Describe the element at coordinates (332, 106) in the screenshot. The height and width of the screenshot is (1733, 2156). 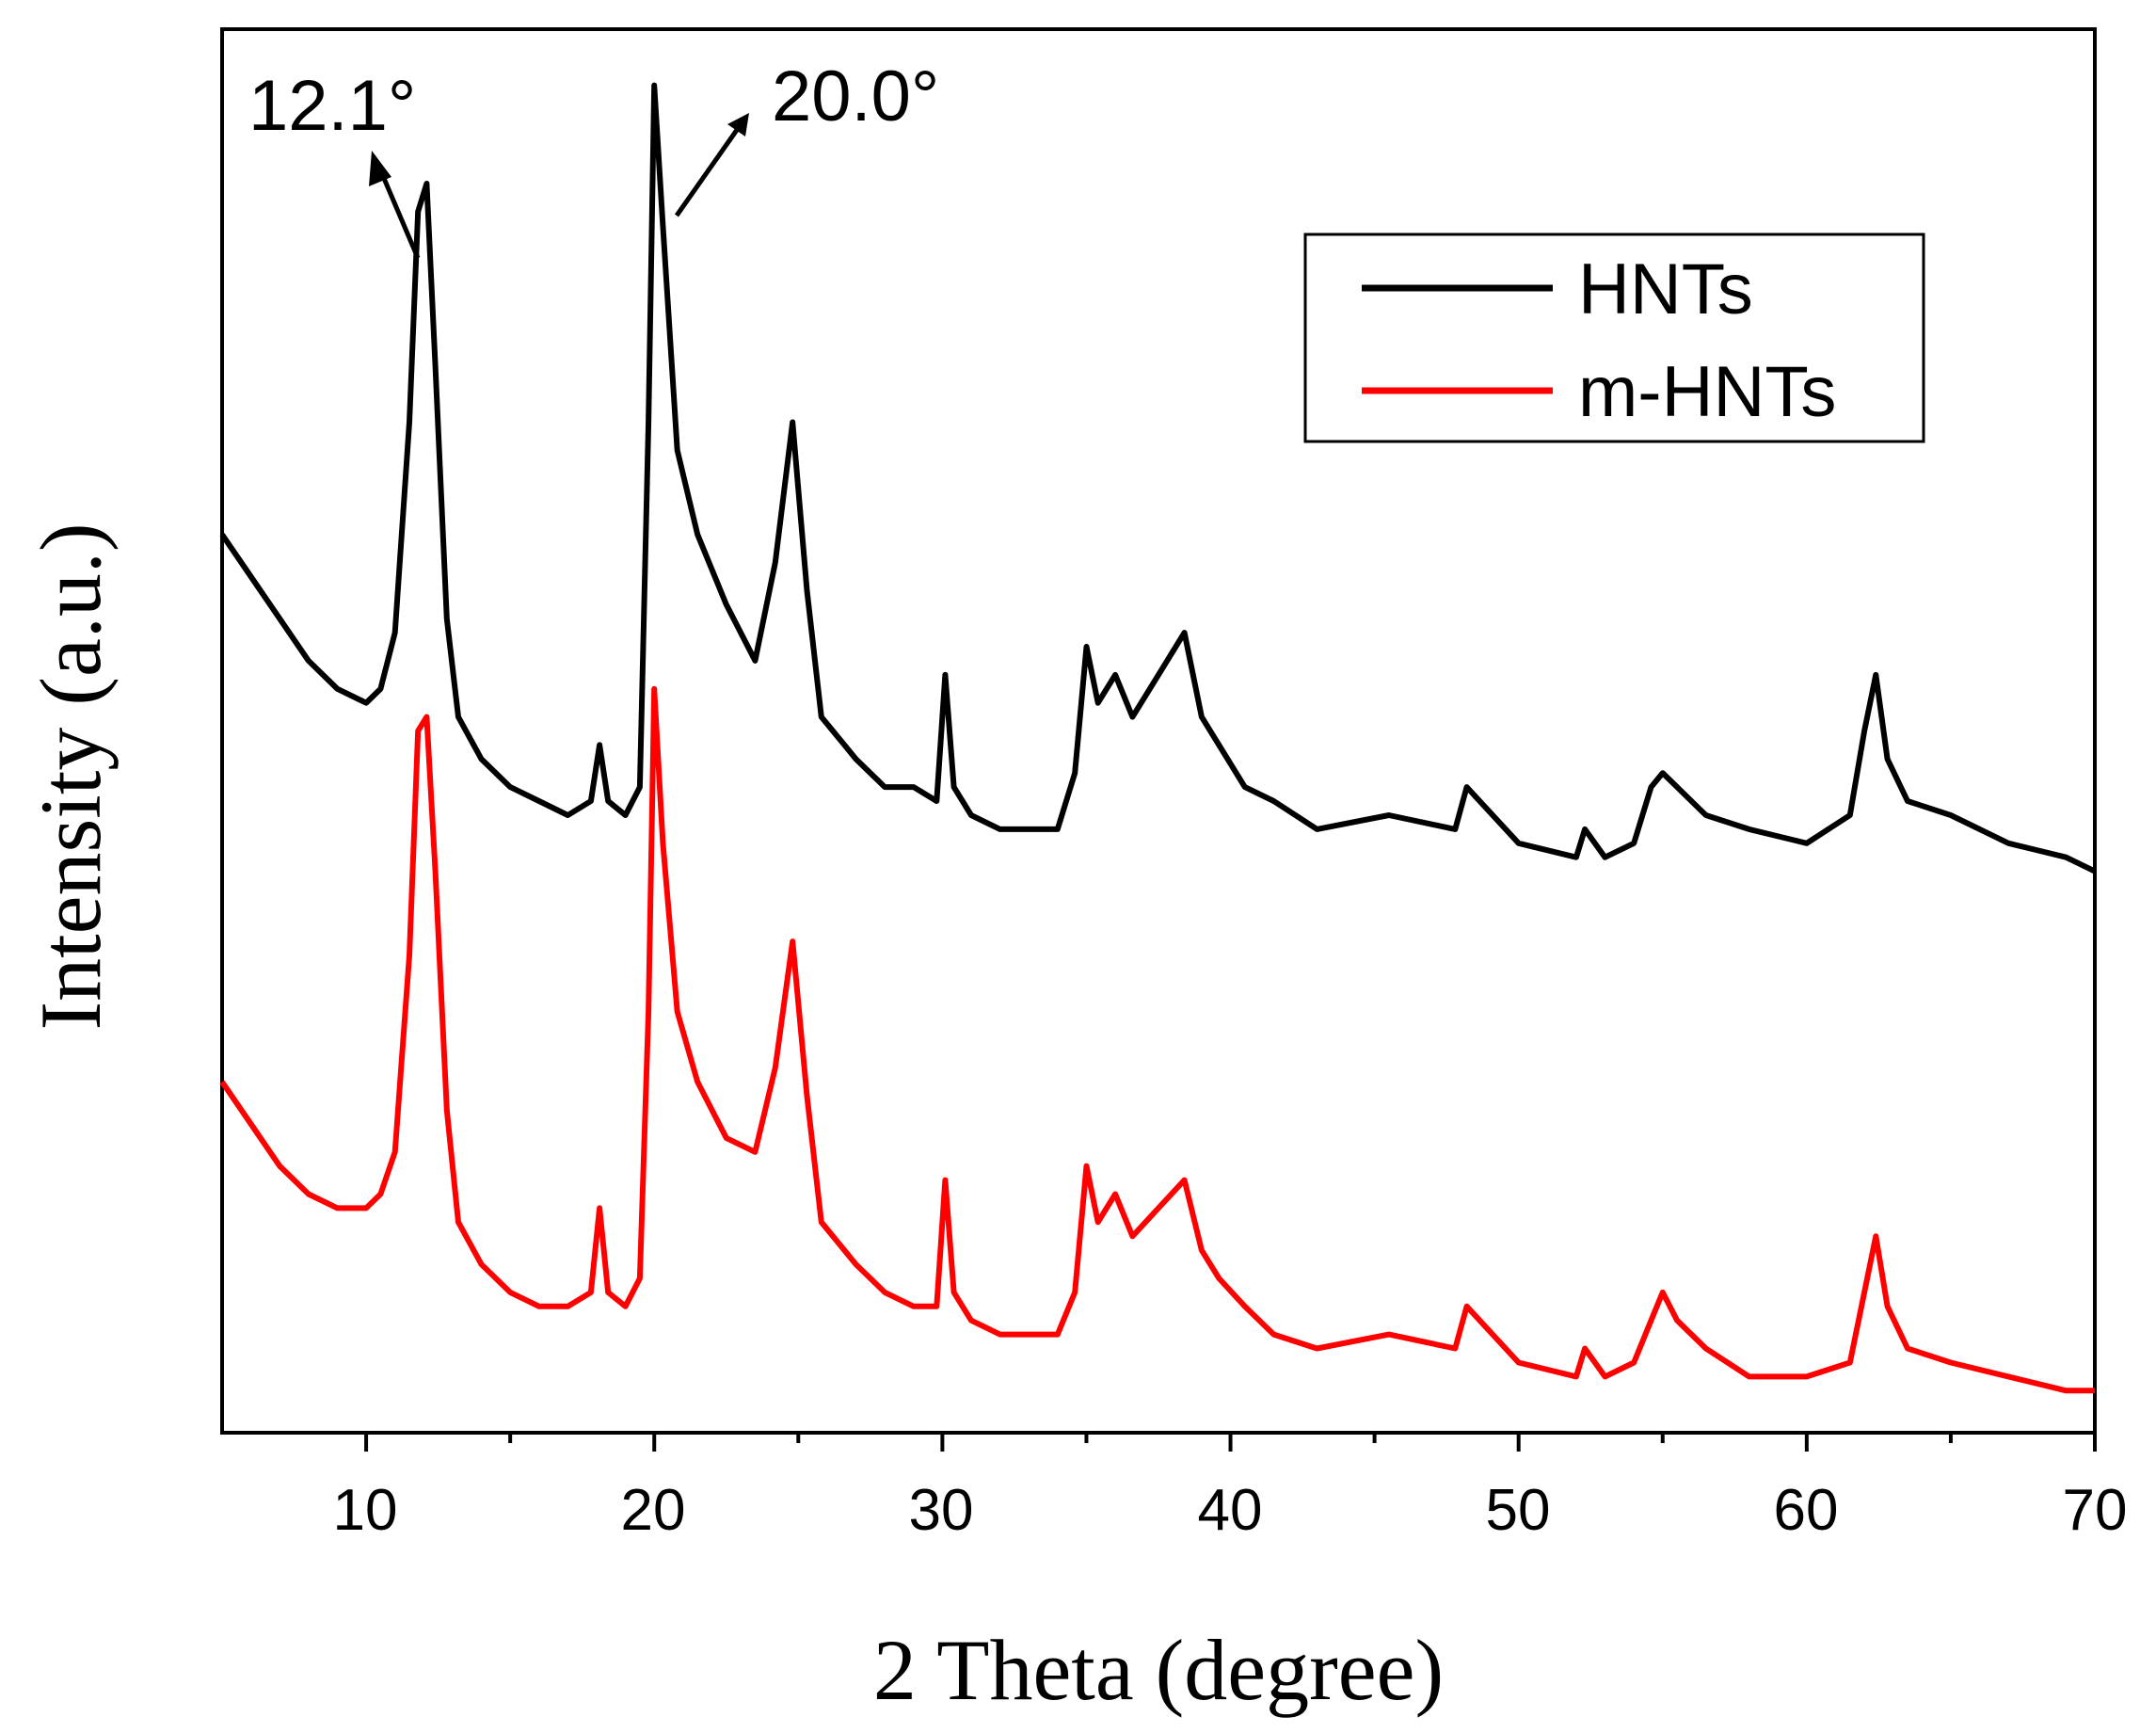
I see `annotation-label: 12.1°` at that location.